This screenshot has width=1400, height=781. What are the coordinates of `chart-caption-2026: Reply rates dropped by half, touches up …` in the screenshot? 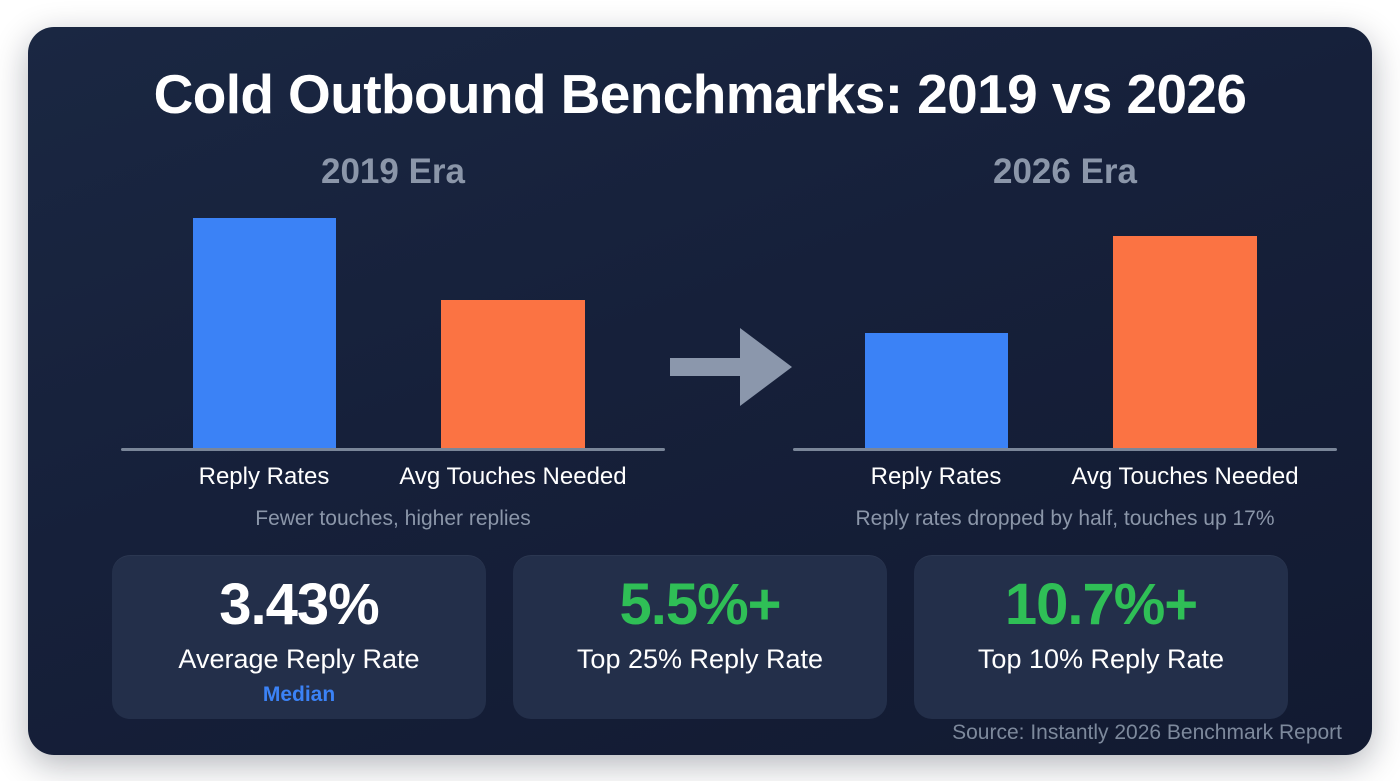 It's located at (1065, 518).